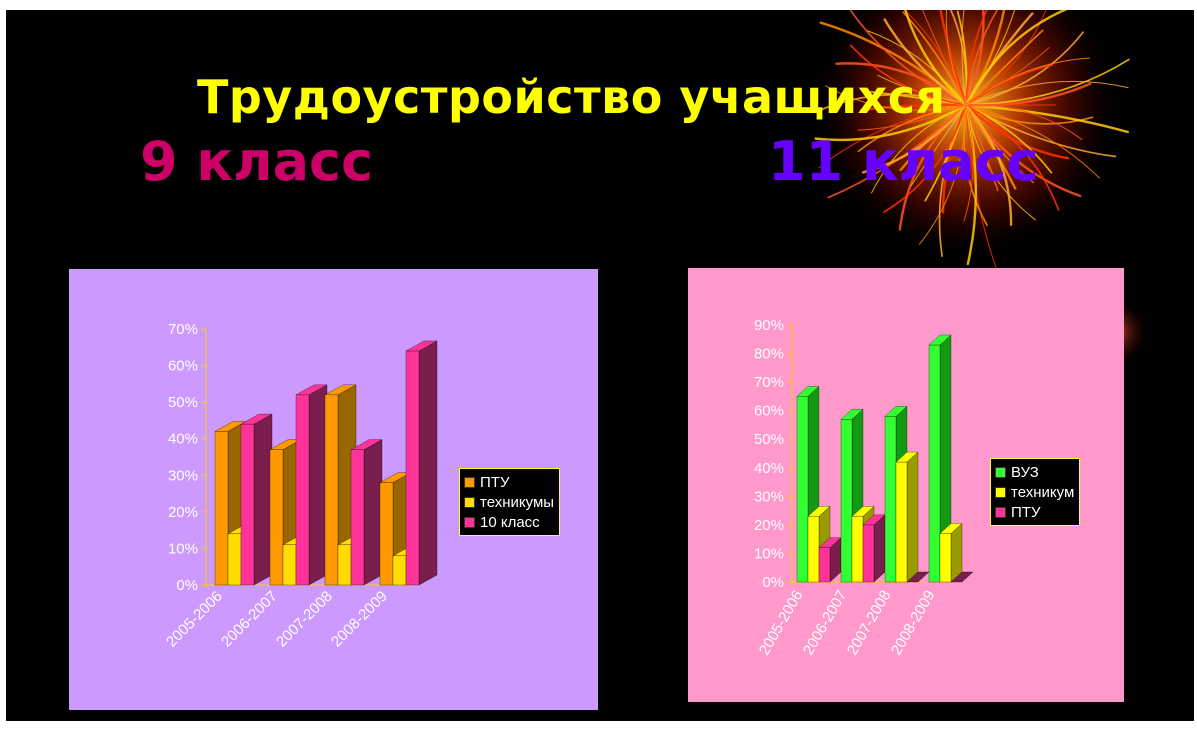  I want to click on bar-ПТУ-2006-2007, so click(874, 548).